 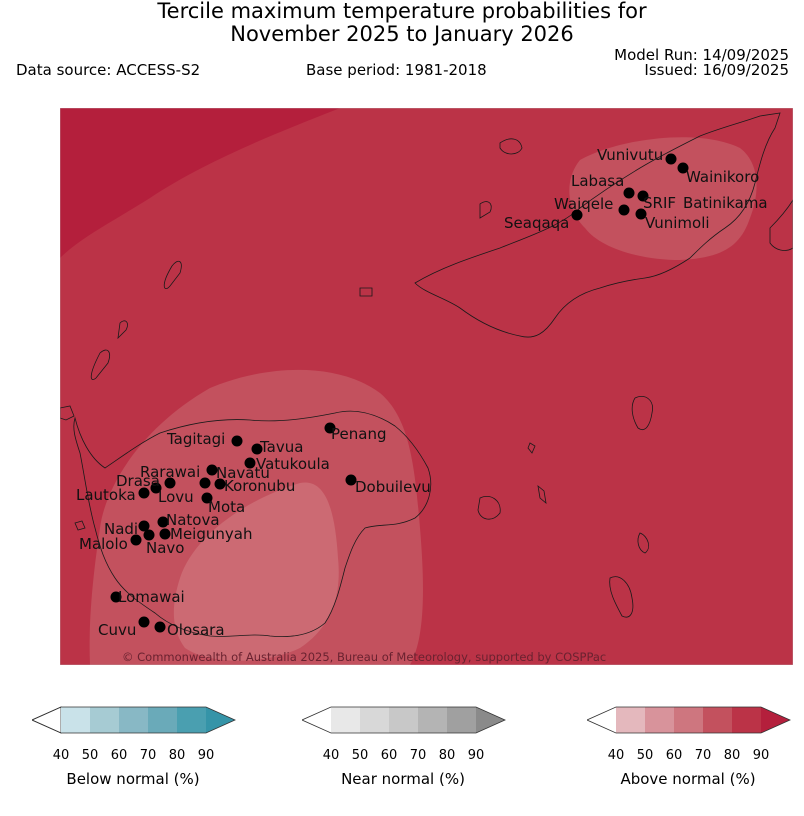 I want to click on near-normal-title: Near normal (%), so click(x=403, y=779).